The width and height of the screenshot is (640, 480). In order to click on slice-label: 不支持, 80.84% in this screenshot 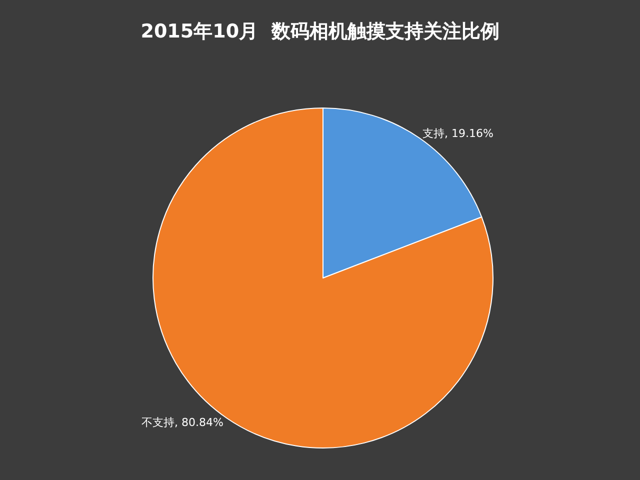, I will do `click(183, 423)`.